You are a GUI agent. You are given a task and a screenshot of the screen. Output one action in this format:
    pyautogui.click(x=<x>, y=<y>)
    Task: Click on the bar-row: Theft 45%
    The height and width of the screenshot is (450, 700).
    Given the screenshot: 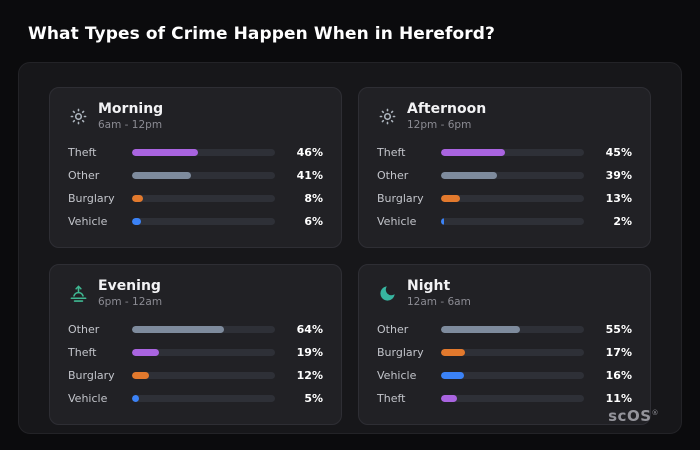 What is the action you would take?
    pyautogui.click(x=504, y=152)
    